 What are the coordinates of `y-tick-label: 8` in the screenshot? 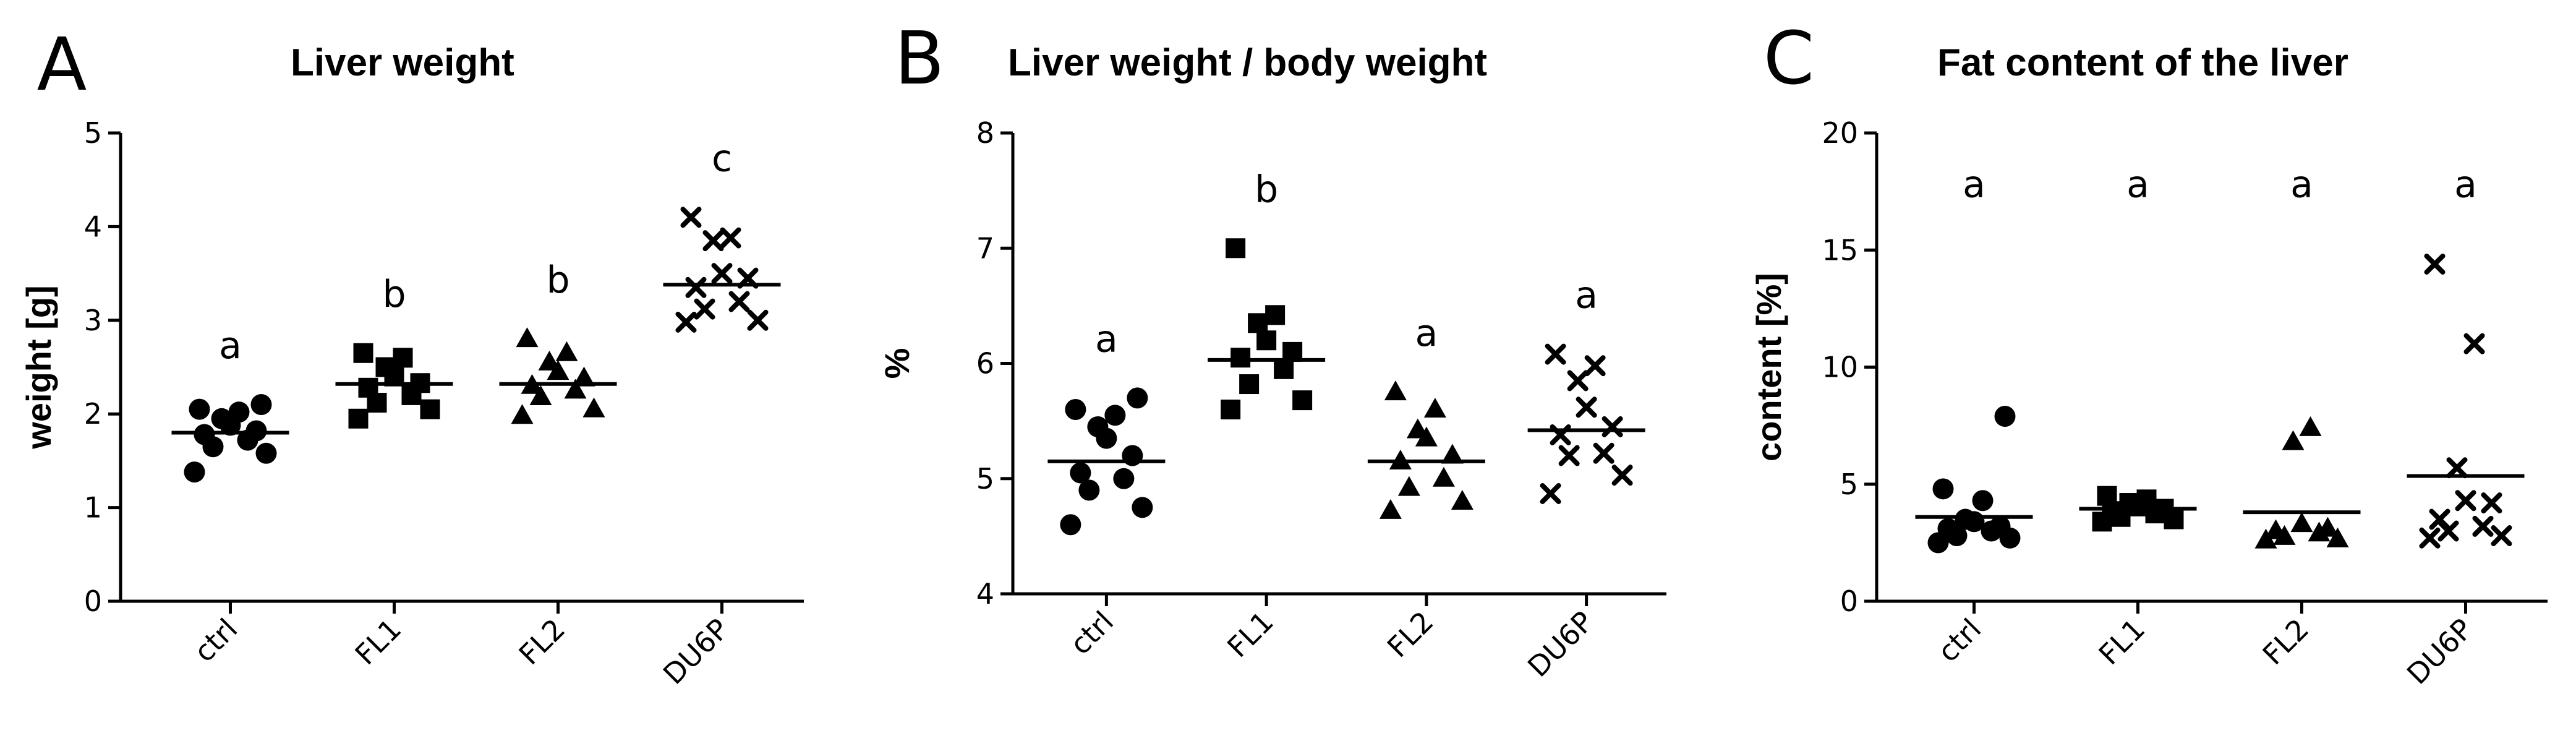 It's located at (985, 133).